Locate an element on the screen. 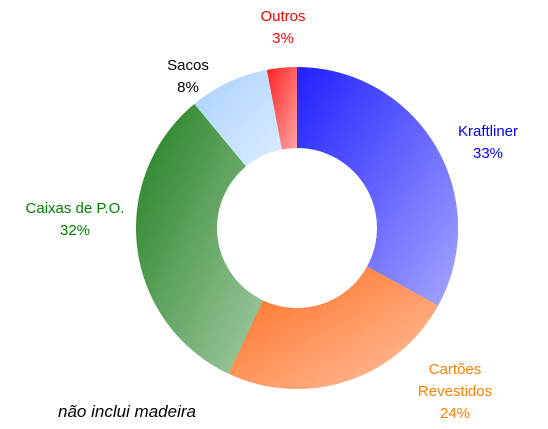 The image size is (548, 429). slice-label: Kraftliner 33% is located at coordinates (488, 143).